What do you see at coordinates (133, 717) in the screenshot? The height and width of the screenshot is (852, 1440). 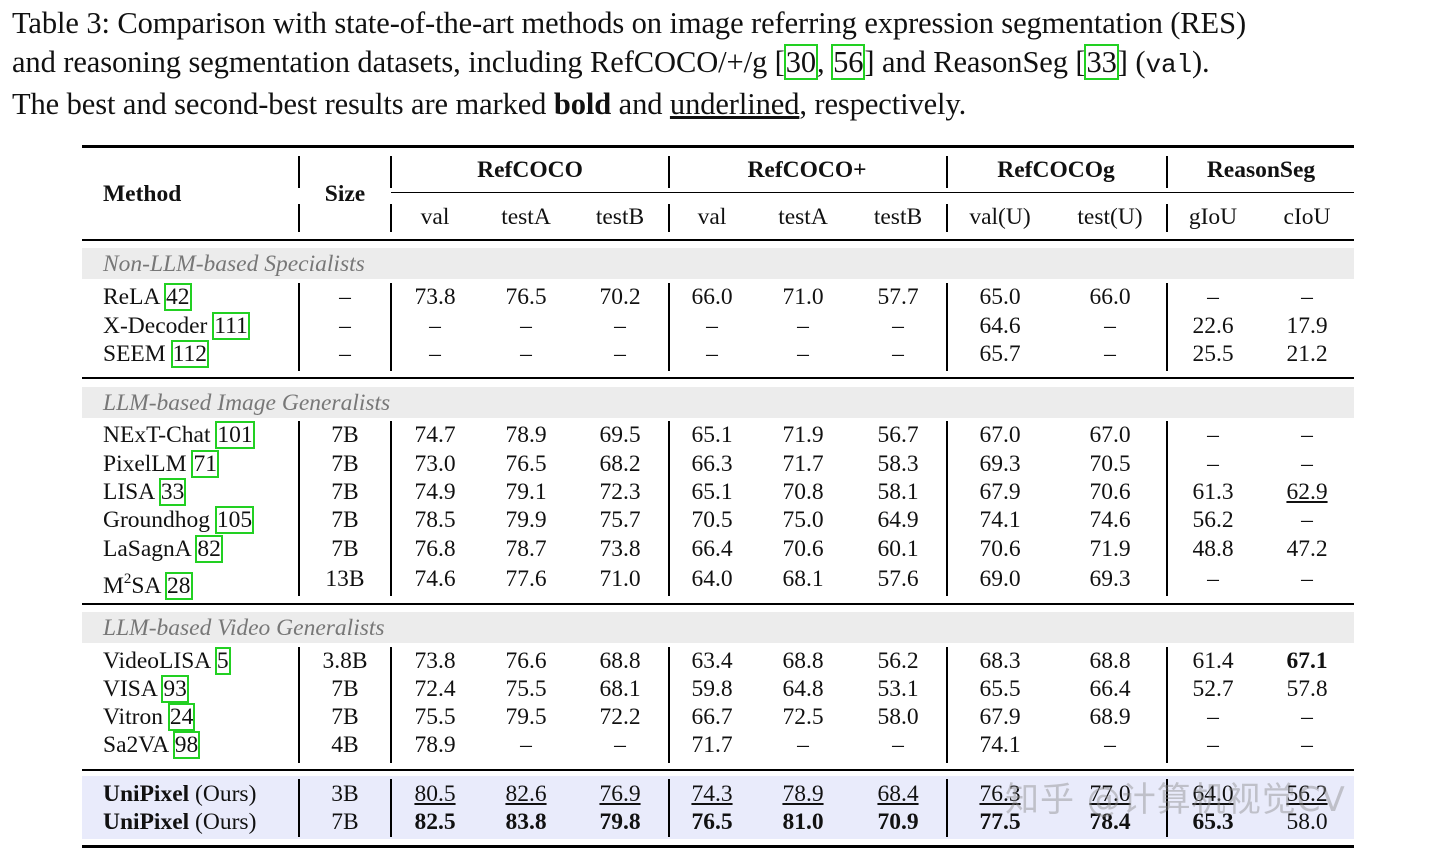 I see `method-label: Vitron` at bounding box center [133, 717].